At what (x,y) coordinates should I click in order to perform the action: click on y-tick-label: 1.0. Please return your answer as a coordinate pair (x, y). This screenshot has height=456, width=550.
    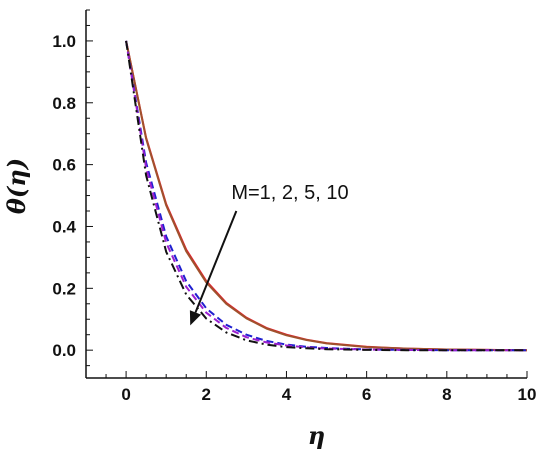
    Looking at the image, I should click on (64, 41).